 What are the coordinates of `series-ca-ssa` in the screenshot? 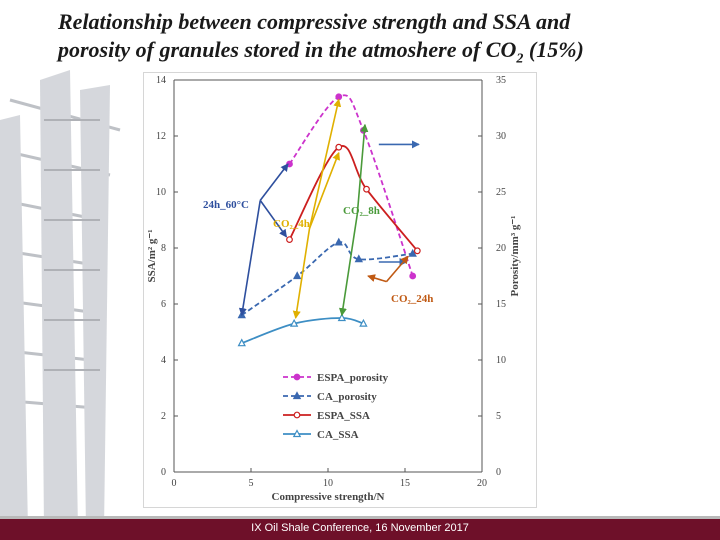 It's located at (302, 330).